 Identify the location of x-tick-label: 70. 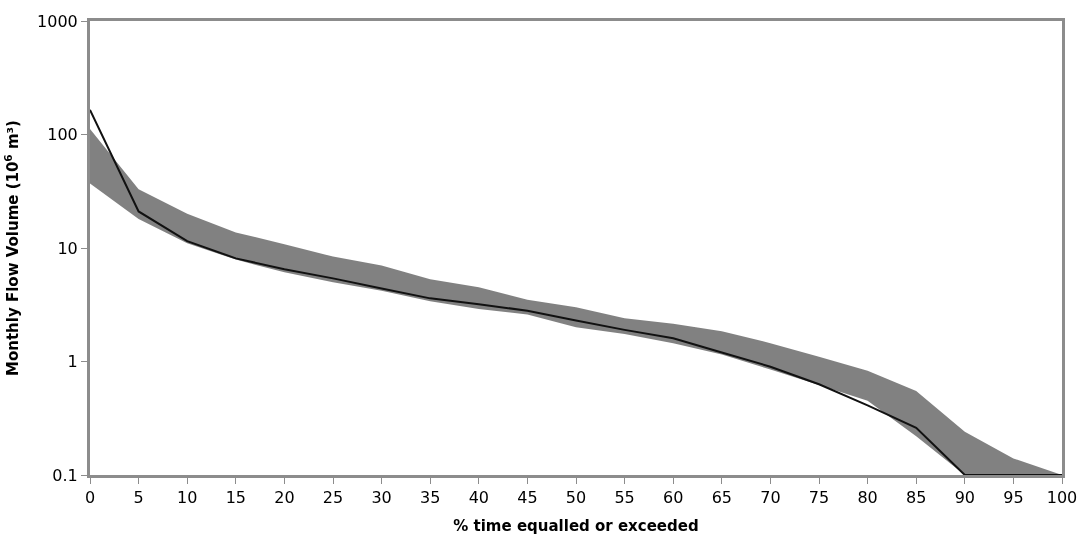
(770, 498).